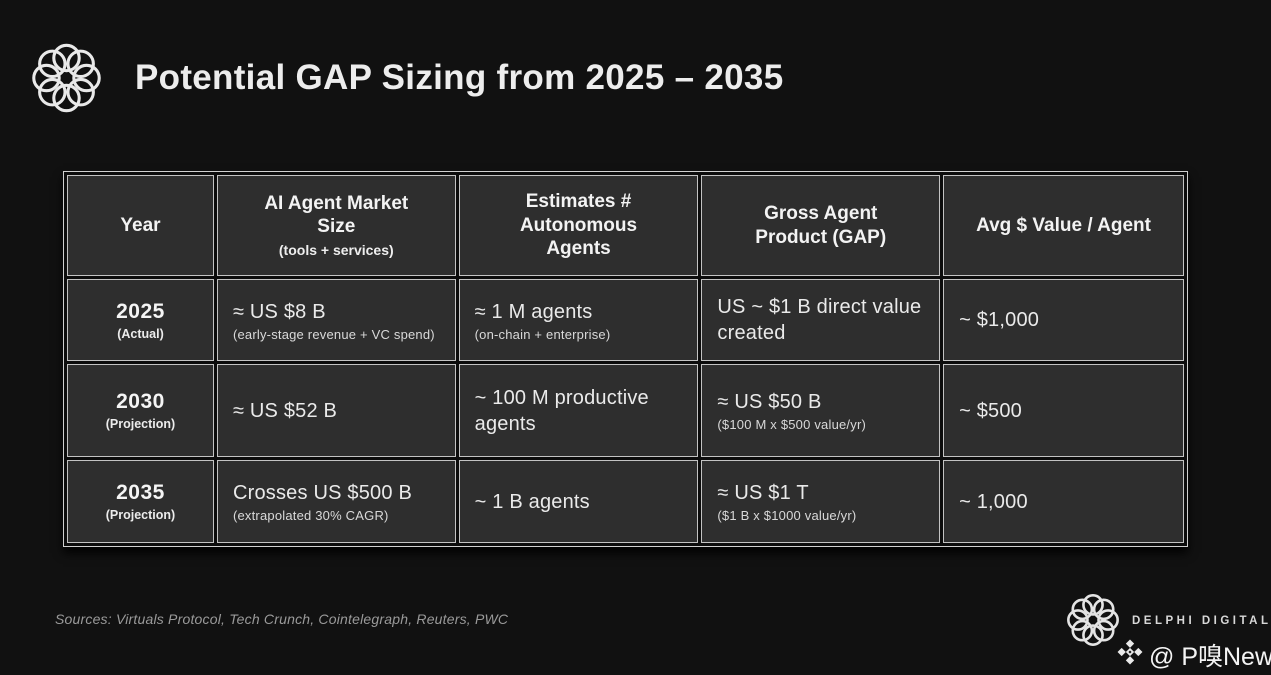 This screenshot has width=1271, height=675. I want to click on column-header-avg-value: Avg $ Value / Agent, so click(1063, 225).